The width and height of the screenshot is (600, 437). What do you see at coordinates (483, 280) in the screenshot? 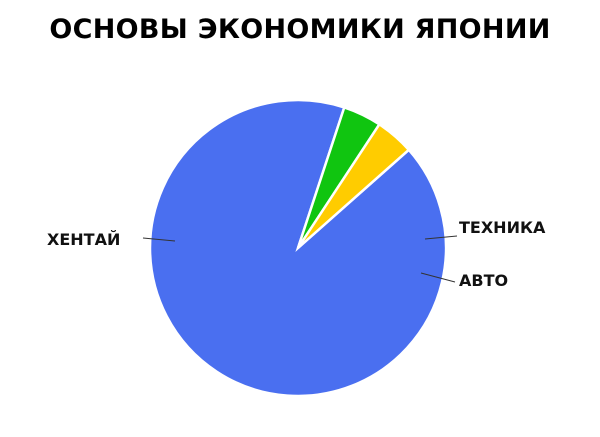
I see `slice-label: АВТО` at bounding box center [483, 280].